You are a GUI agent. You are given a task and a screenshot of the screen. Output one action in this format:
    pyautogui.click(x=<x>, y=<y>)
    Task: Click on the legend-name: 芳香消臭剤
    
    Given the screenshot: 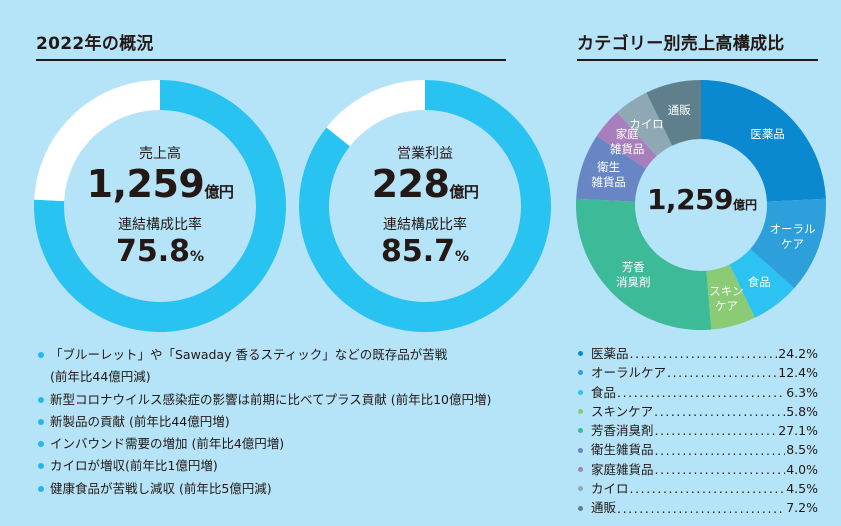 What is the action you would take?
    pyautogui.click(x=622, y=431)
    